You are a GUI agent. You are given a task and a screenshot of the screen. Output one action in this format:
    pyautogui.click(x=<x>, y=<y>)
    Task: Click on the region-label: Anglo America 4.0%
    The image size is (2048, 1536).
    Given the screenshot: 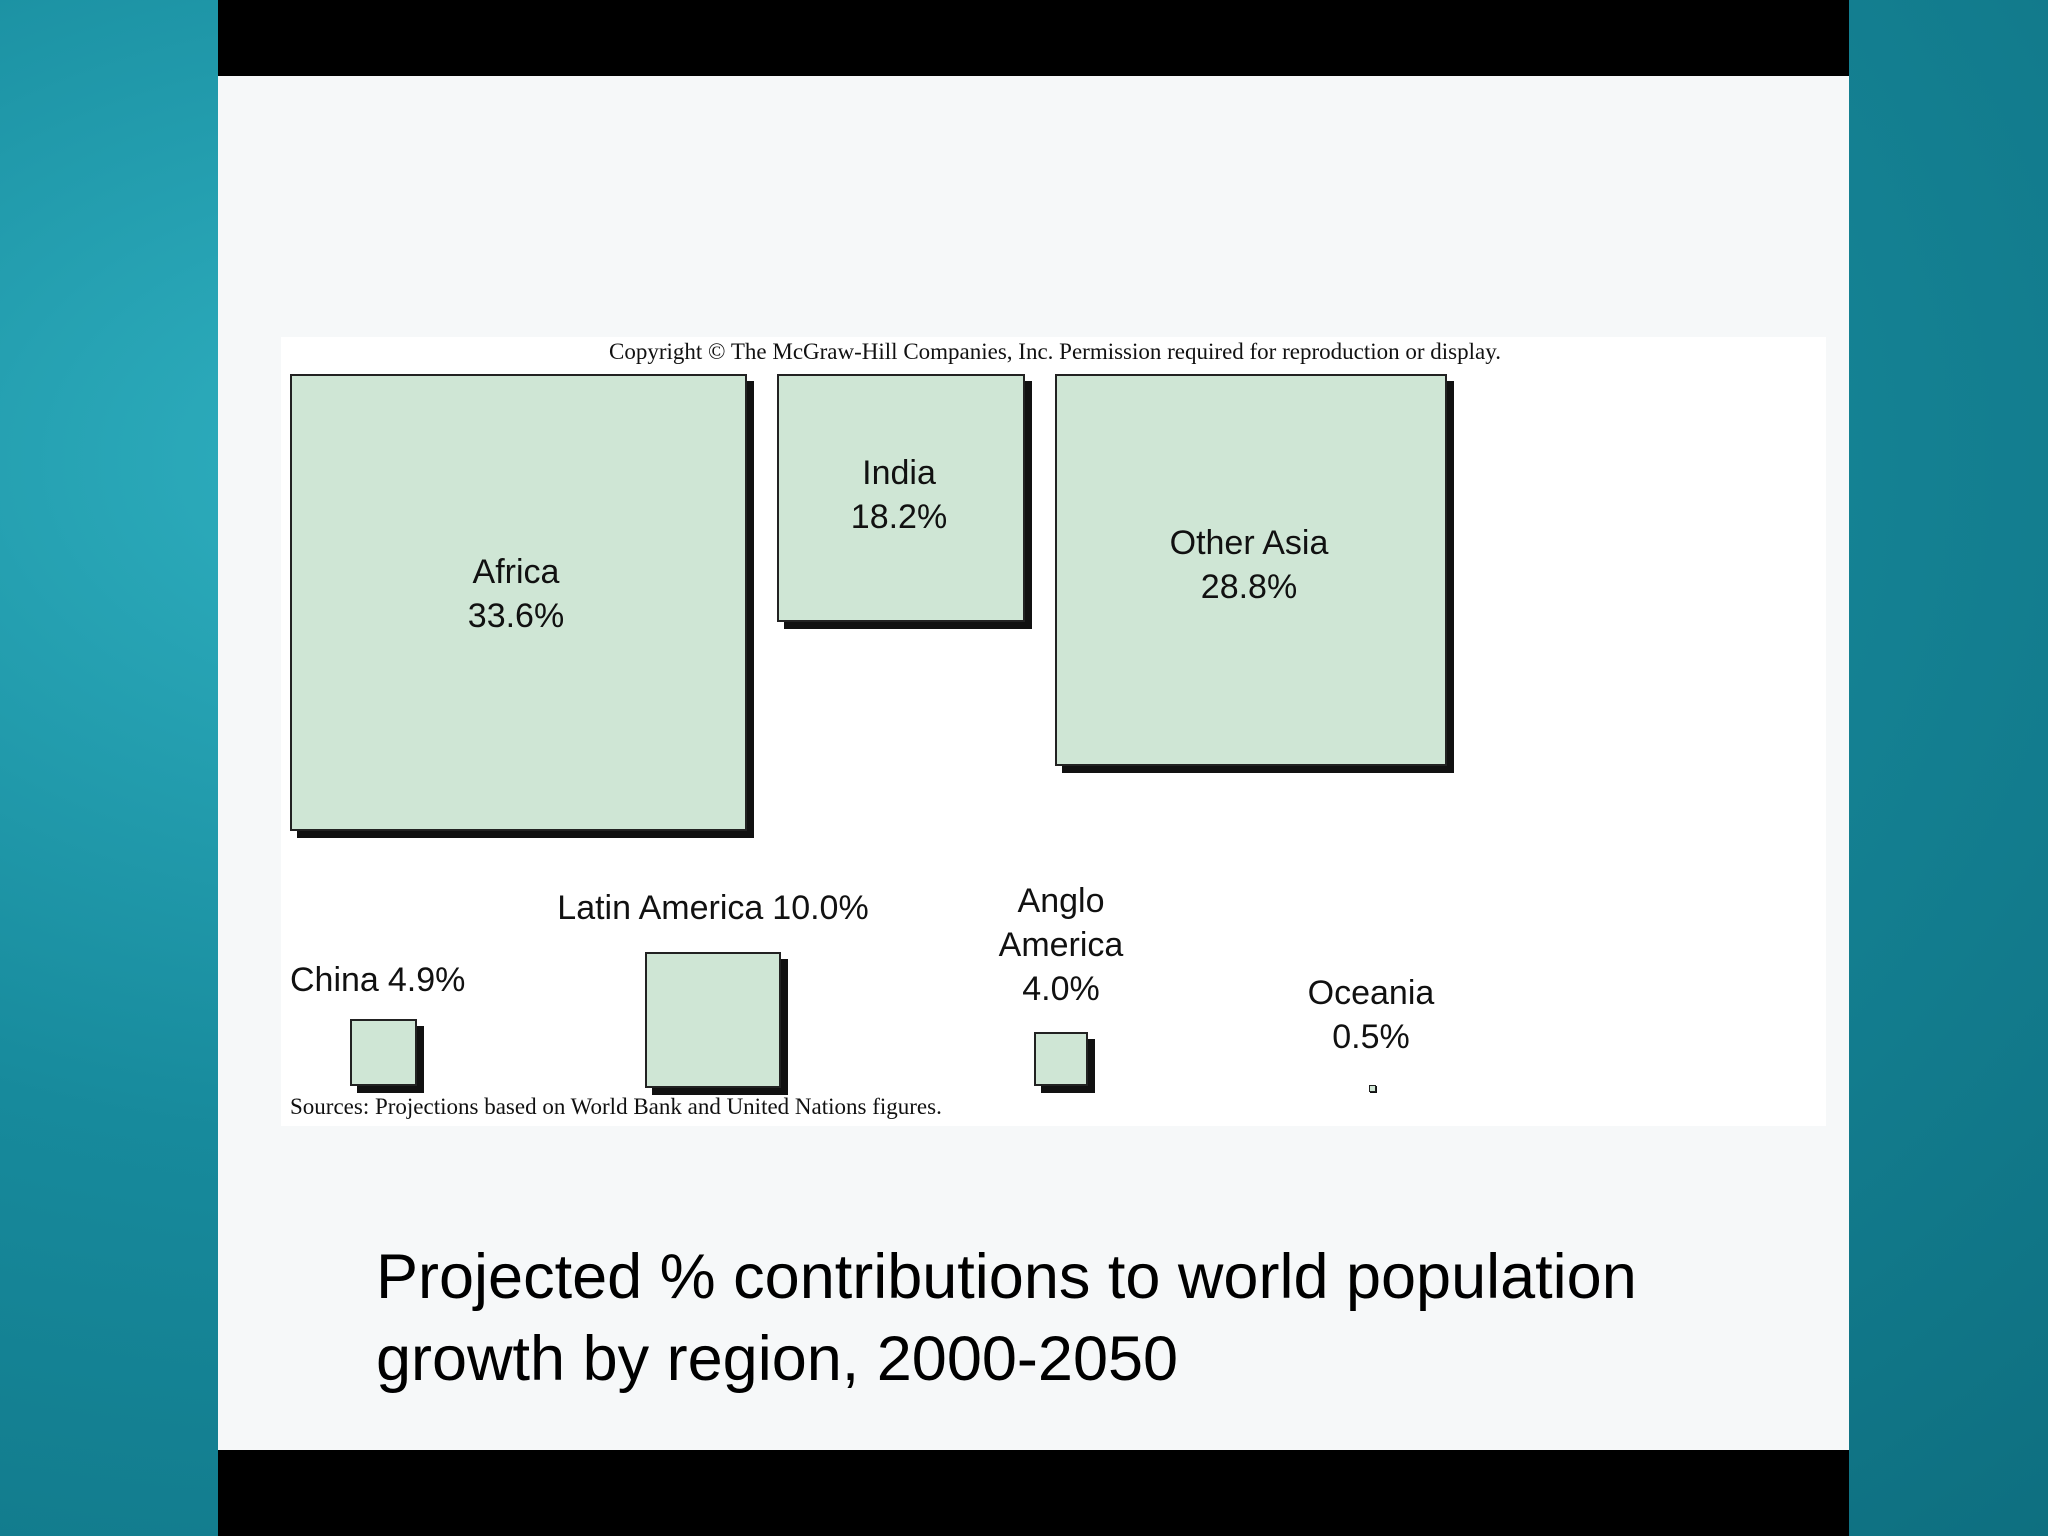 What is the action you would take?
    pyautogui.click(x=1061, y=945)
    